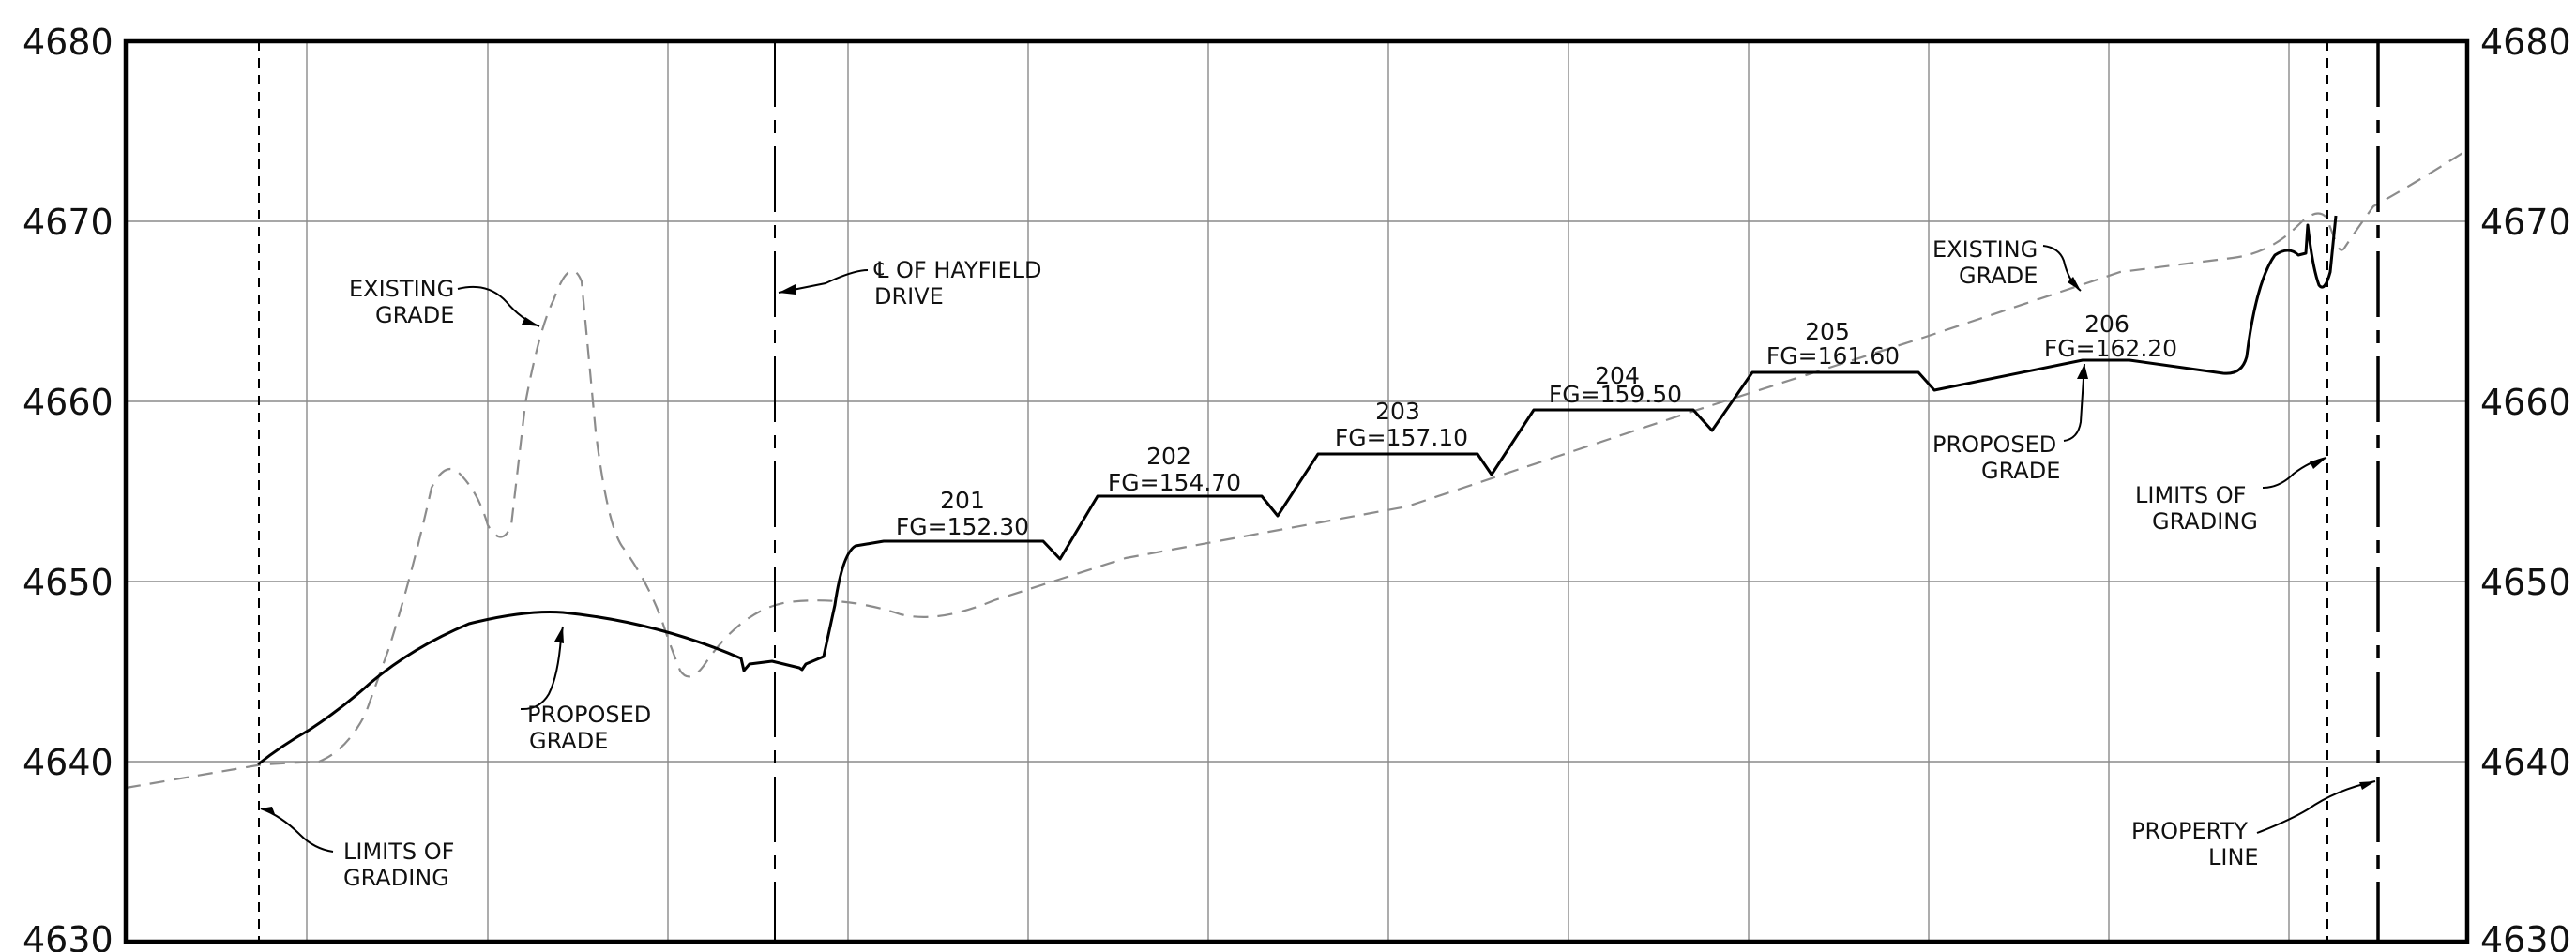 This screenshot has width=2576, height=952. I want to click on elevation-label-4660-right: 4660, so click(2525, 402).